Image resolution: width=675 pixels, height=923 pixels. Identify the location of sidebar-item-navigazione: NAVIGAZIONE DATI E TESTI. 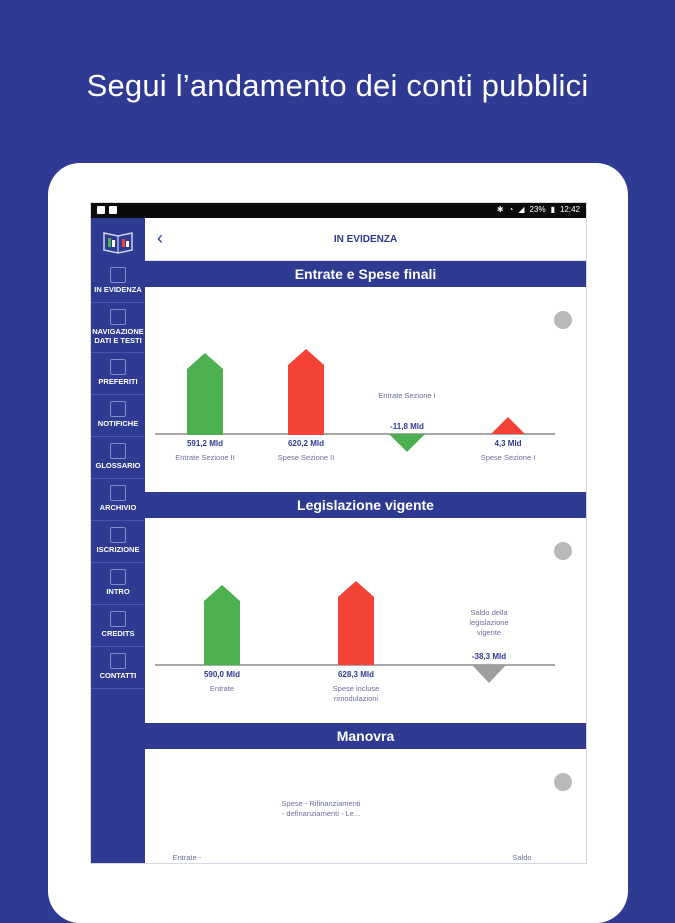
(118, 327).